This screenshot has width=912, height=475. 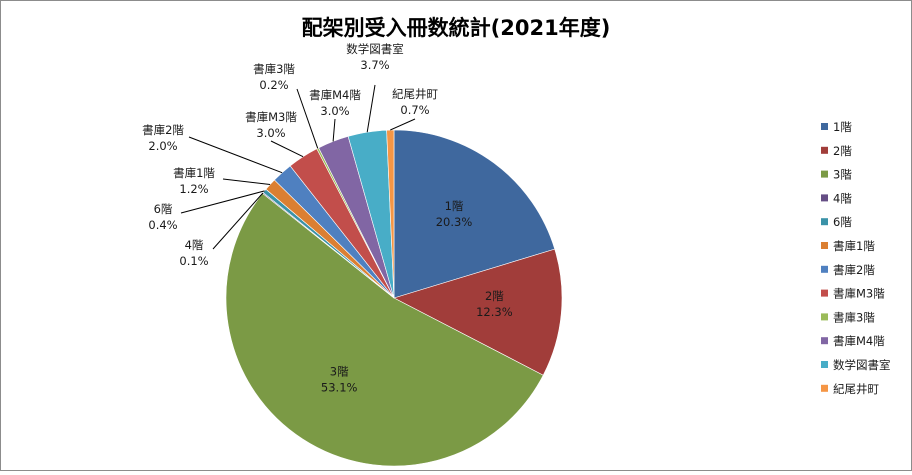 What do you see at coordinates (862, 365) in the screenshot?
I see `legend-label: 数学図書室` at bounding box center [862, 365].